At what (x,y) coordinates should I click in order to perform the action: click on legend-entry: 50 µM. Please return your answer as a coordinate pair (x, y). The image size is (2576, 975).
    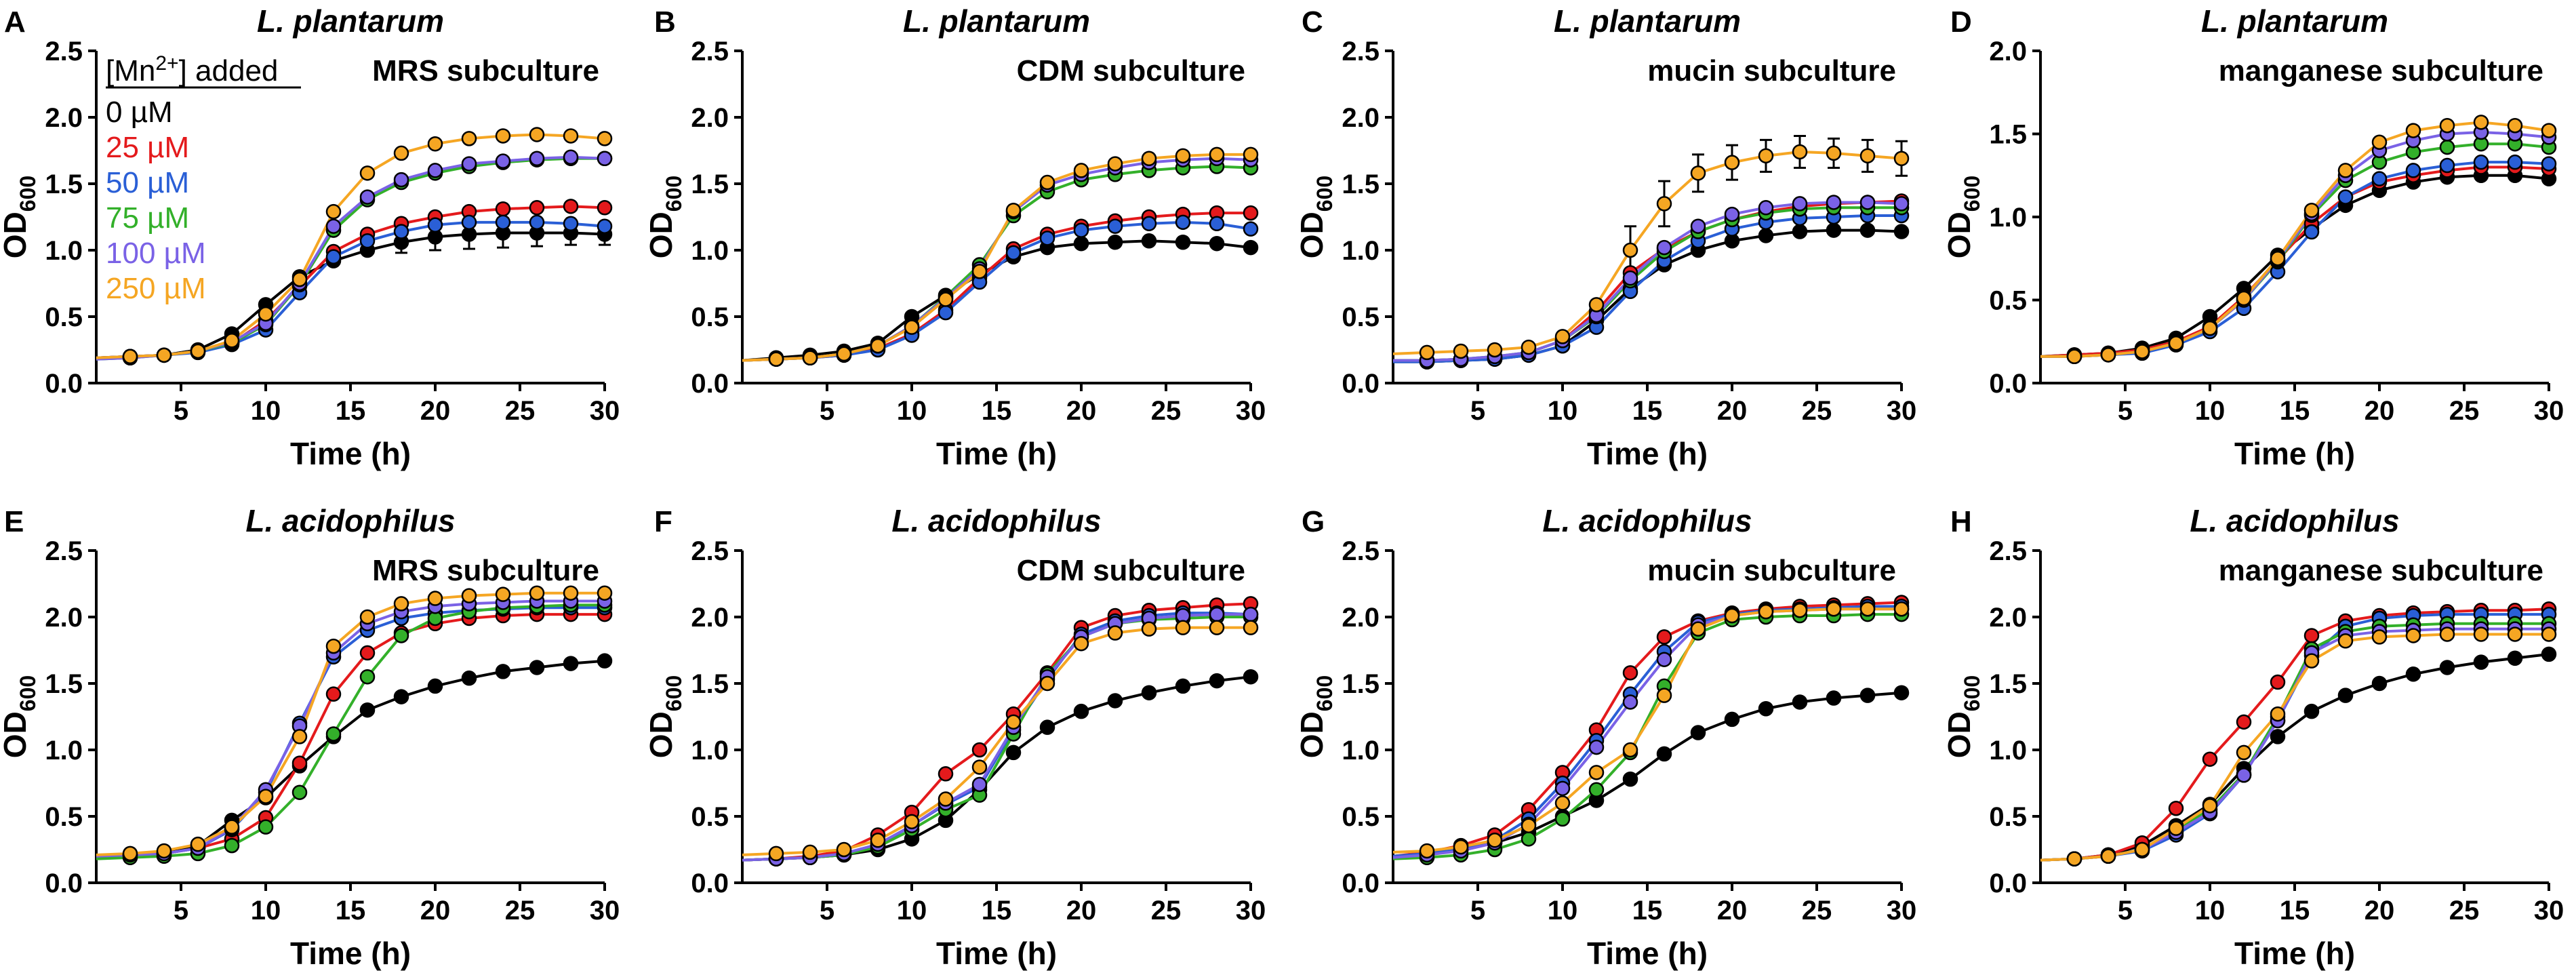
    Looking at the image, I should click on (147, 182).